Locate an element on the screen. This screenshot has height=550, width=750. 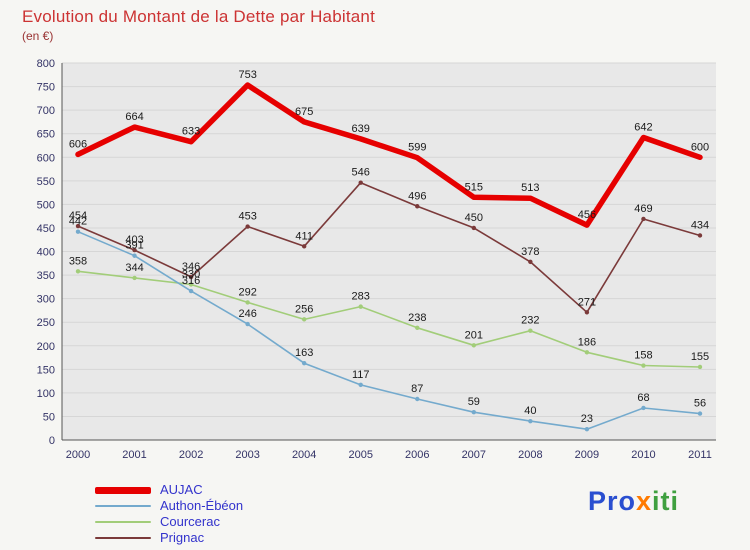
data-label: 238 is located at coordinates (417, 318).